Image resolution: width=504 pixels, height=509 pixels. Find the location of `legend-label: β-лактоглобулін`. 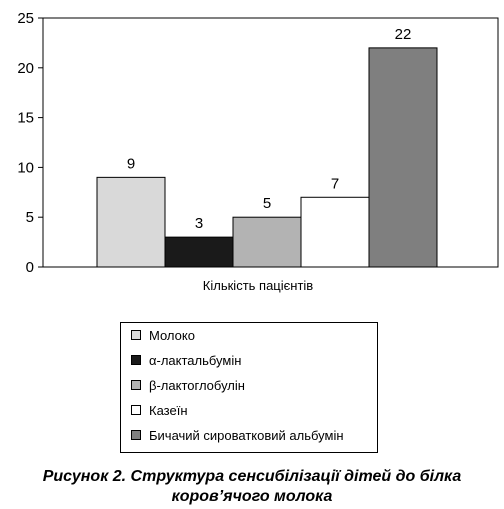

legend-label: β-лактоглобулін is located at coordinates (197, 385).